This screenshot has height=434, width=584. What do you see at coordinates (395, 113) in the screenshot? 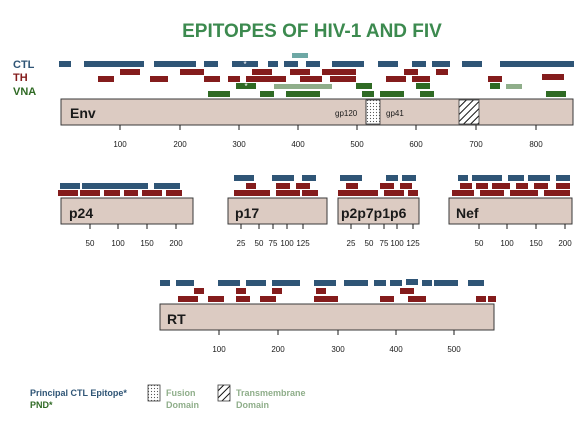
I see `gp41-label: gp41` at bounding box center [395, 113].